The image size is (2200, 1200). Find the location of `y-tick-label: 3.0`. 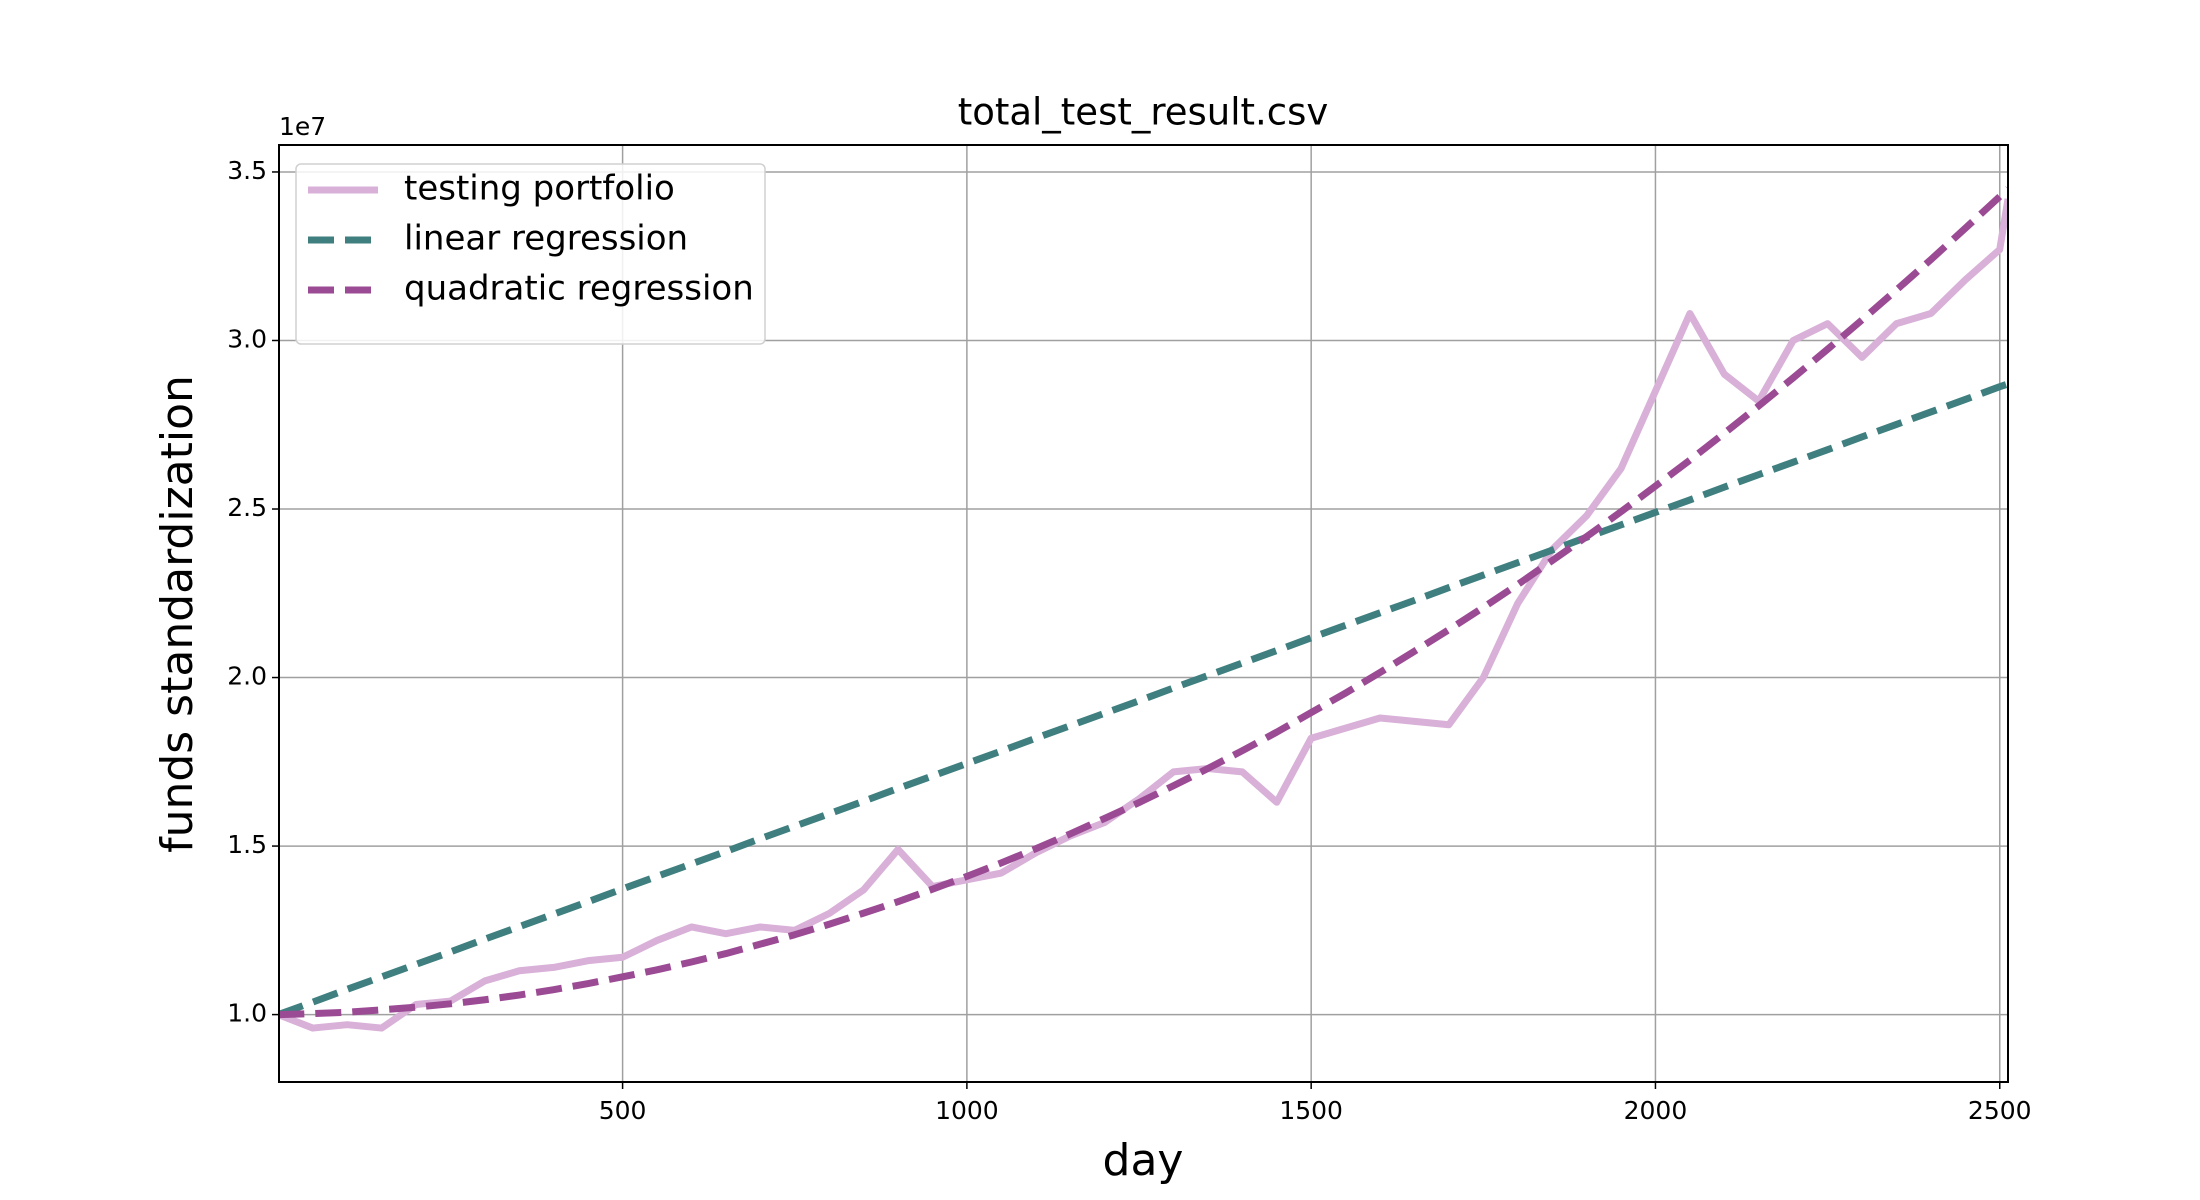

y-tick-label: 3.0 is located at coordinates (247, 338).